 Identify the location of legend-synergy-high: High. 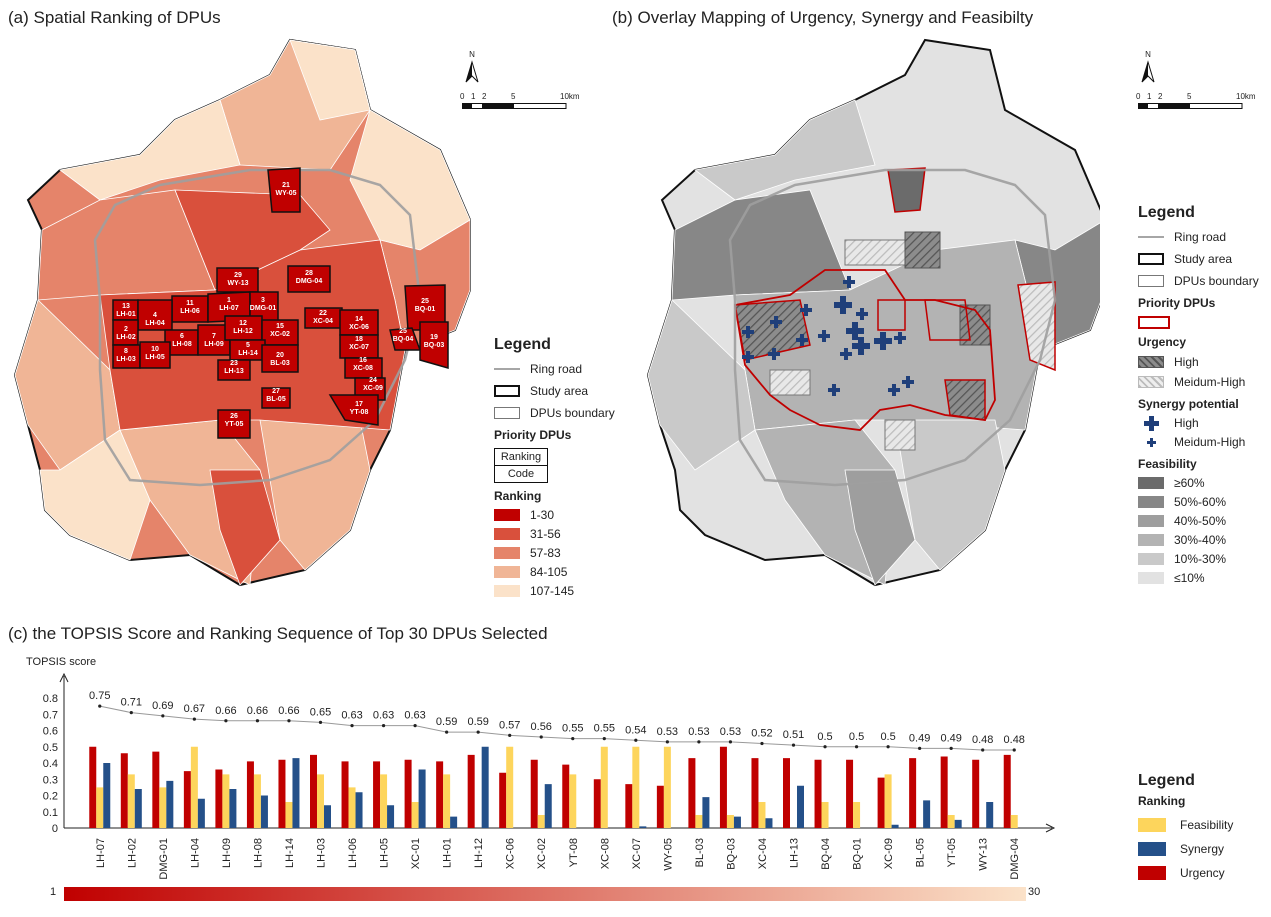
(1204, 423).